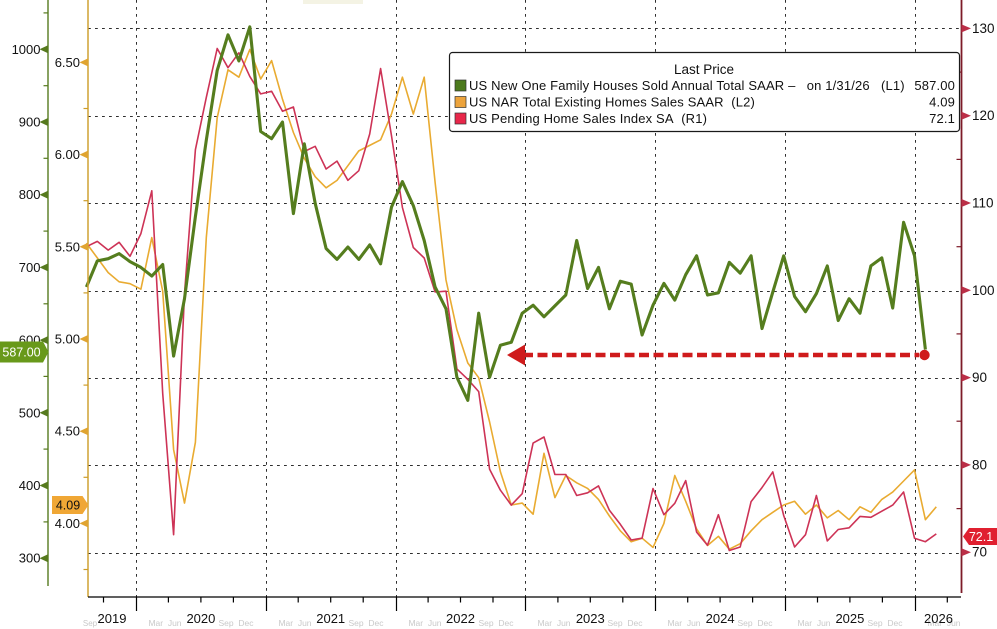 The image size is (997, 629). What do you see at coordinates (983, 203) in the screenshot?
I see `svg-text: 110` at bounding box center [983, 203].